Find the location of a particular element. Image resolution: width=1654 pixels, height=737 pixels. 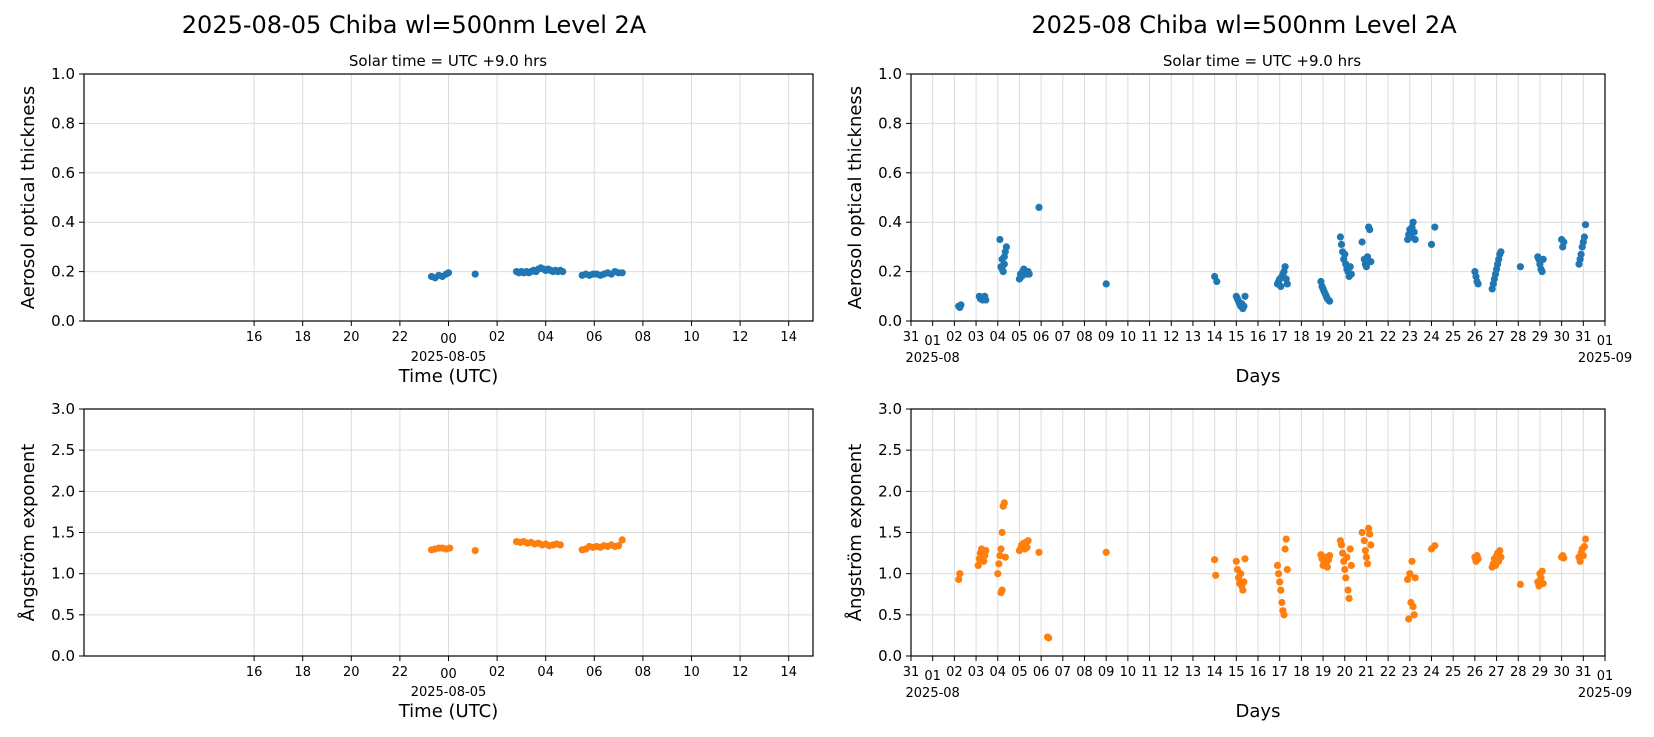

x-tick-label: 26 is located at coordinates (1475, 337).